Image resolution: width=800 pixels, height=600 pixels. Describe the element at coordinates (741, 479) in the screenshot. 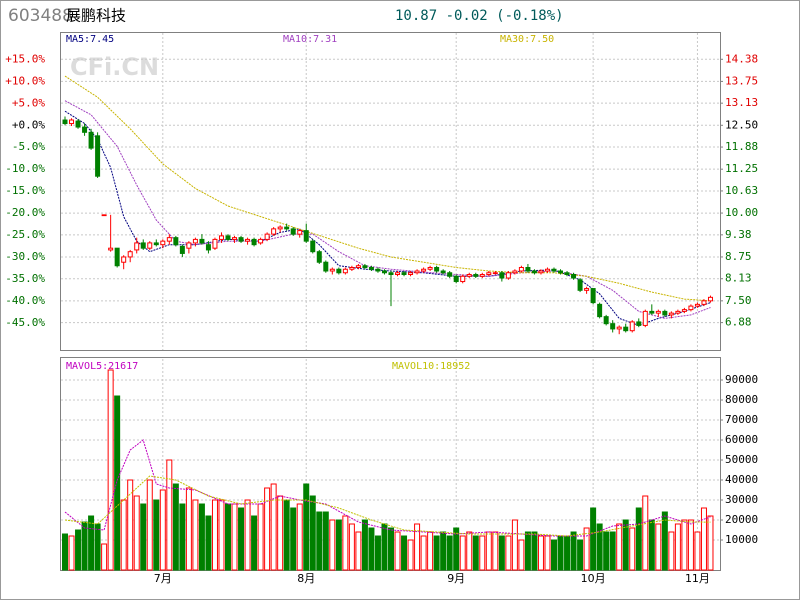

I see `y-tick-label: 40000` at that location.